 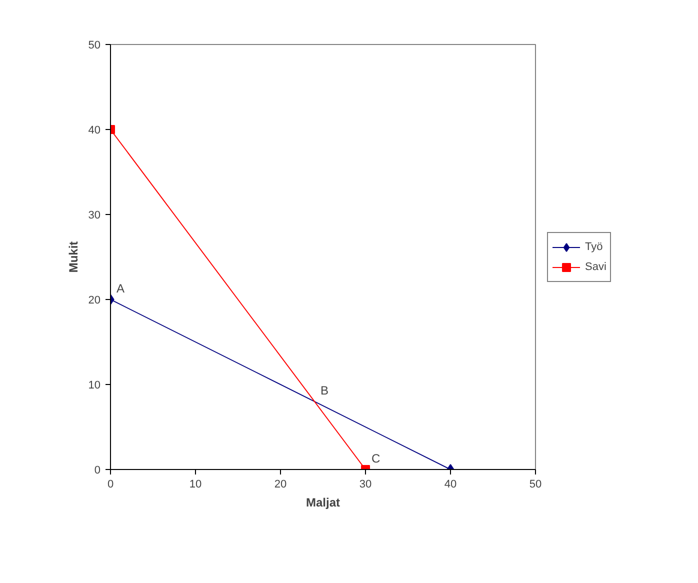 I want to click on legend-label: Savi, so click(x=595, y=266).